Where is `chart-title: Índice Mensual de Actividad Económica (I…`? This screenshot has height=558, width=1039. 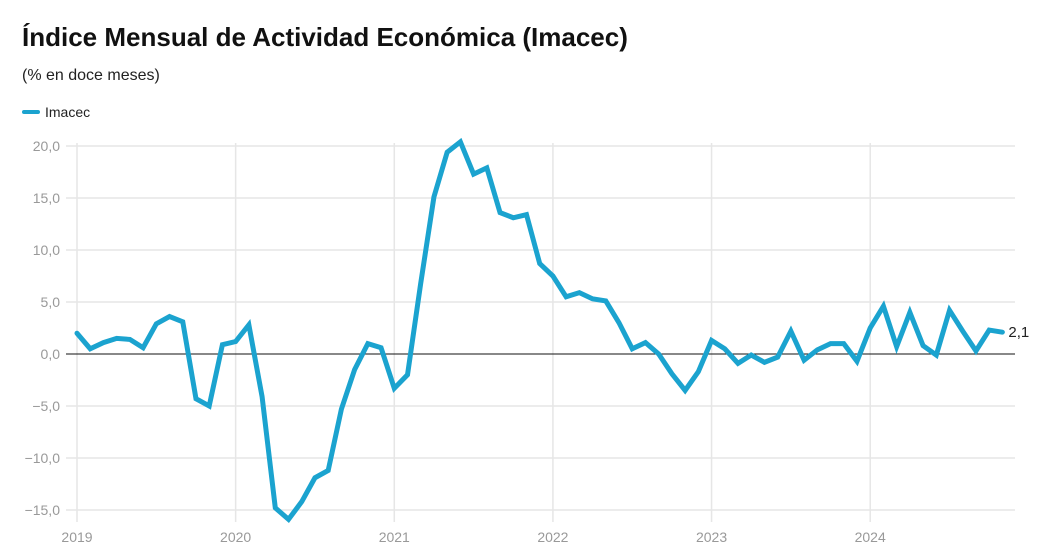
chart-title: Índice Mensual de Actividad Económica (I… is located at coordinates (325, 37).